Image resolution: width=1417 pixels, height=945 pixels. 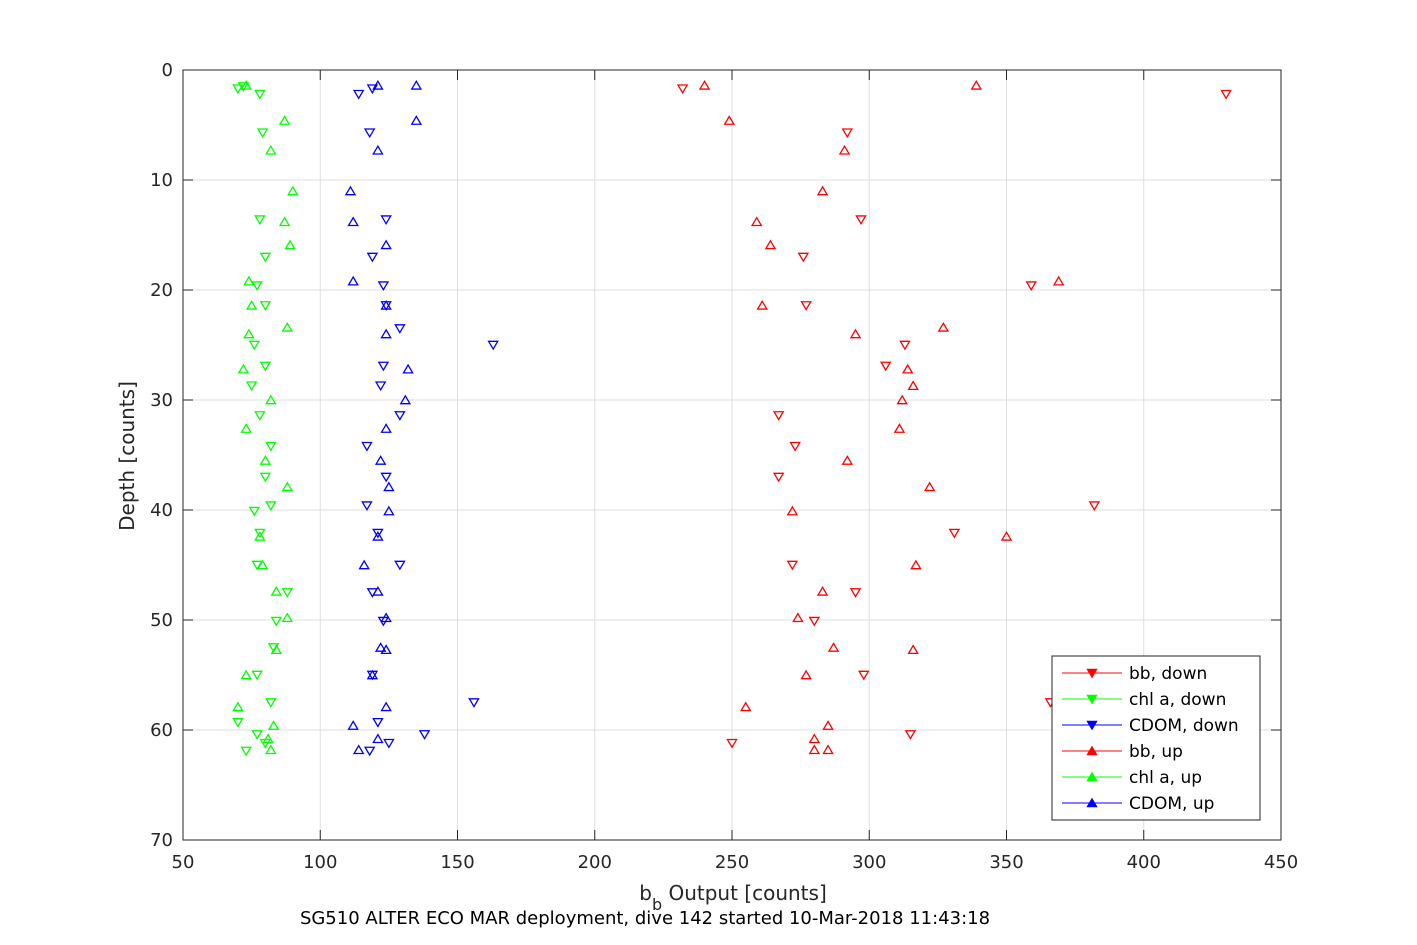 What do you see at coordinates (161, 730) in the screenshot?
I see `y-tick-label: 60` at bounding box center [161, 730].